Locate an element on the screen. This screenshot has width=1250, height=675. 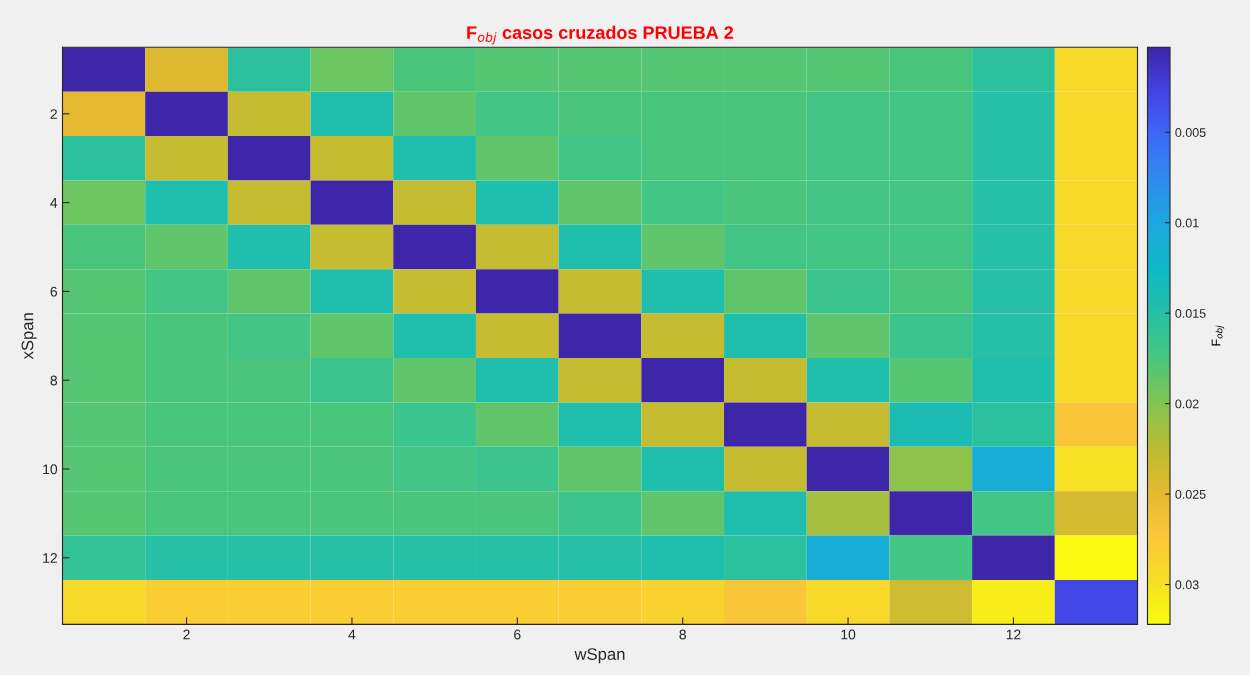
x-tick-label: 4 is located at coordinates (352, 634).